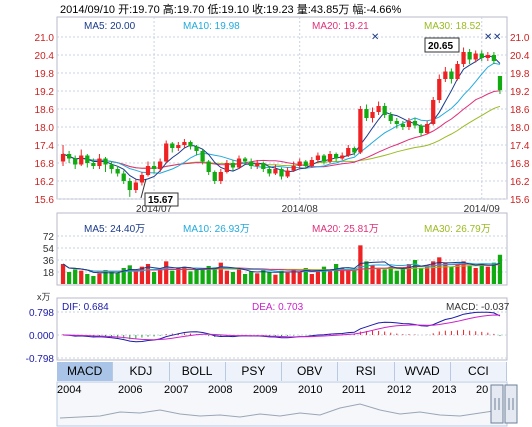 The height and width of the screenshot is (427, 532). I want to click on close-icon: ✕, so click(375, 37).